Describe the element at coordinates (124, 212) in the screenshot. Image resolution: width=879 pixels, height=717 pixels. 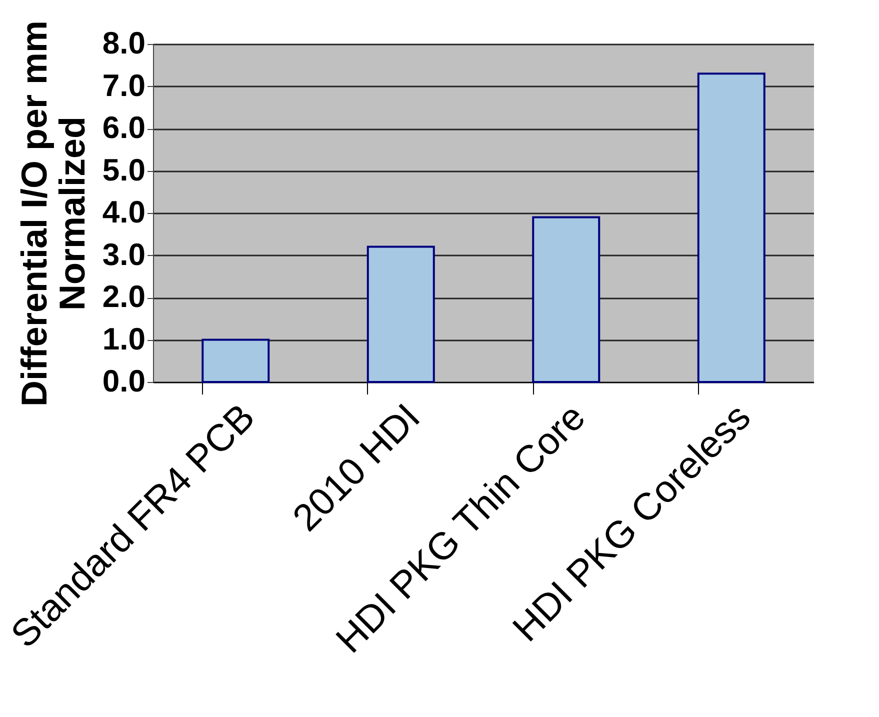
I see `y-tick-label: 4.0` at that location.